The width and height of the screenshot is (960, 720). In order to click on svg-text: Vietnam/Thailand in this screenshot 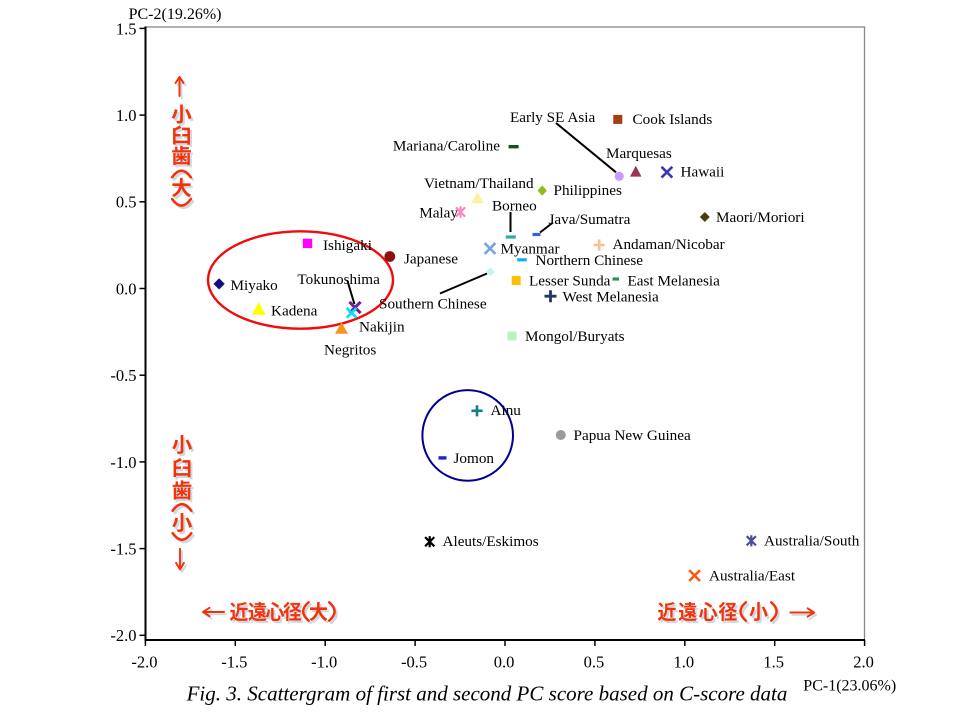, I will do `click(479, 183)`.